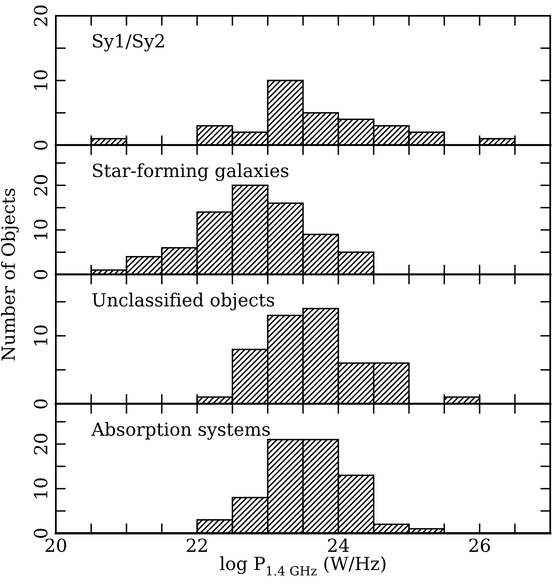  I want to click on text: Unclassified objects, so click(183, 301).